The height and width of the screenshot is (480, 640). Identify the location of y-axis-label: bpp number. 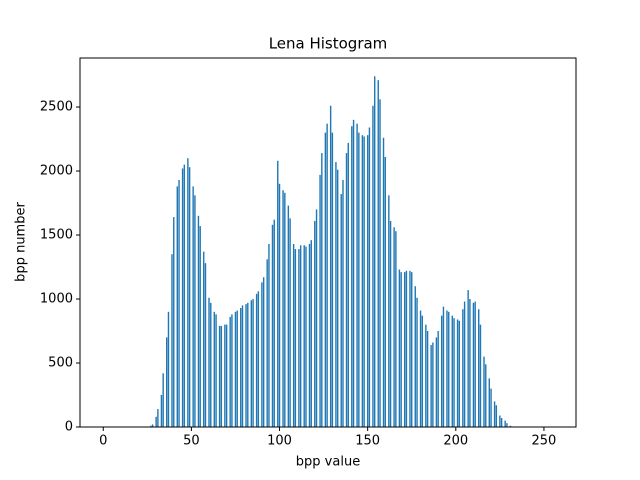
(21, 242).